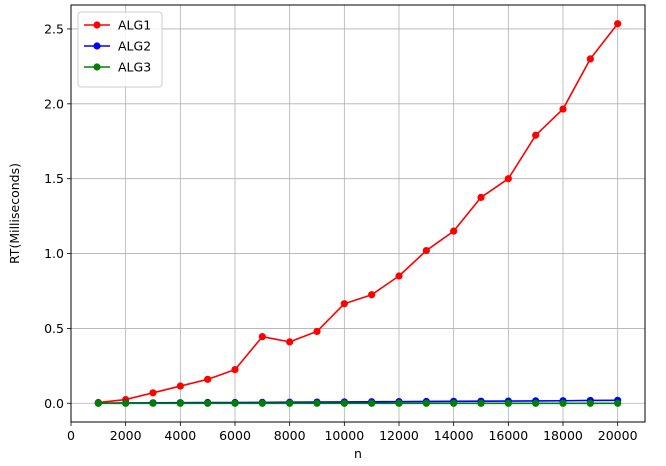  I want to click on legend-label: ALG1, so click(134, 25).